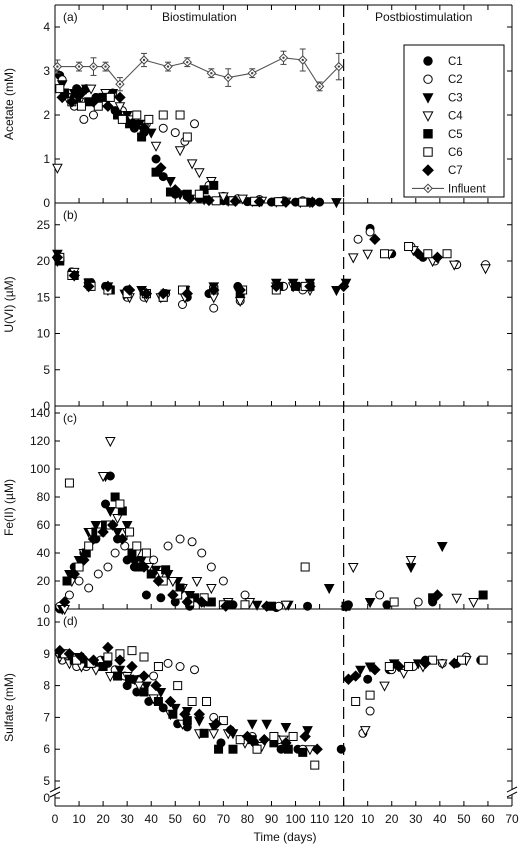  Describe the element at coordinates (46, 654) in the screenshot. I see `panel-3-ytick-label-5: 9` at that location.